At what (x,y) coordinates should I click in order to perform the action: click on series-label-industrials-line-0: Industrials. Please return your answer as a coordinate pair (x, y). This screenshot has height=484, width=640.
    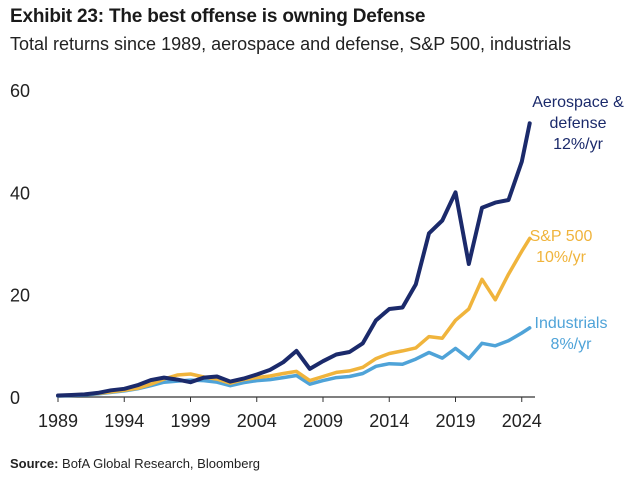
    Looking at the image, I should click on (571, 323).